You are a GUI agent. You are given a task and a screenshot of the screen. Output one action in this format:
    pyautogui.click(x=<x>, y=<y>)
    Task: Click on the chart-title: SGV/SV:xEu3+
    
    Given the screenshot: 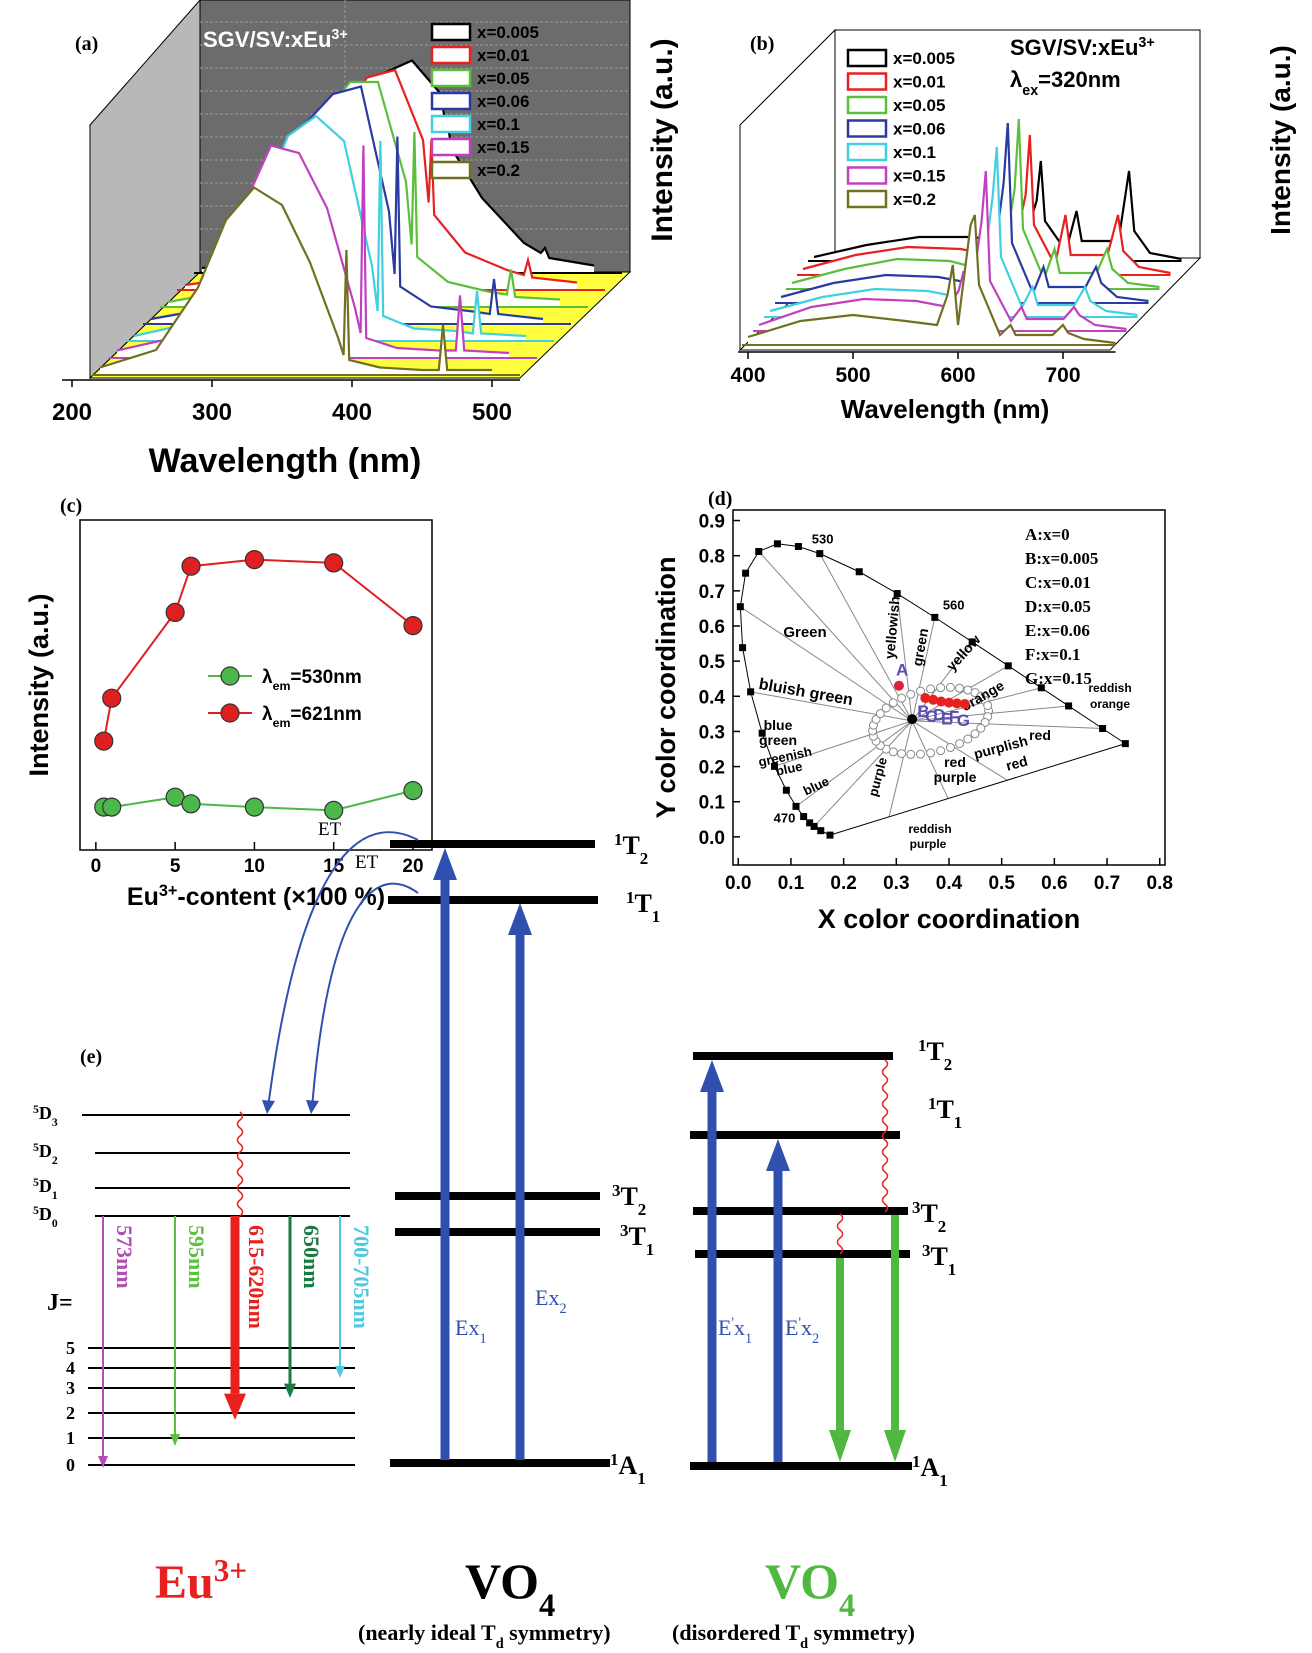 What is the action you would take?
    pyautogui.click(x=275, y=39)
    